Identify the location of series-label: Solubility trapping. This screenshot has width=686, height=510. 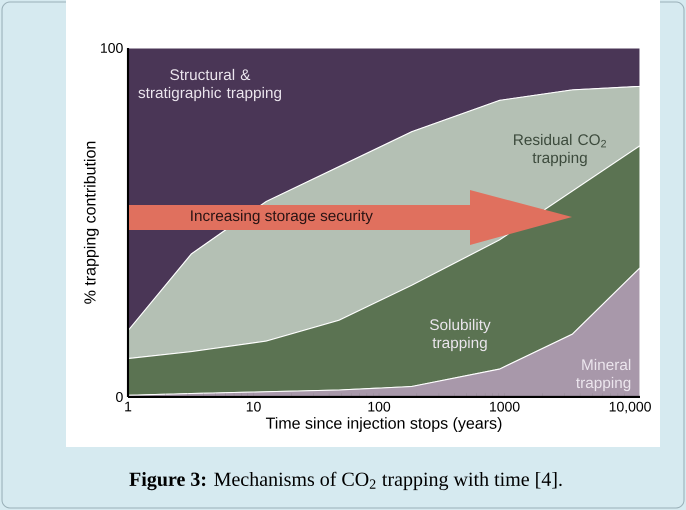
(460, 335).